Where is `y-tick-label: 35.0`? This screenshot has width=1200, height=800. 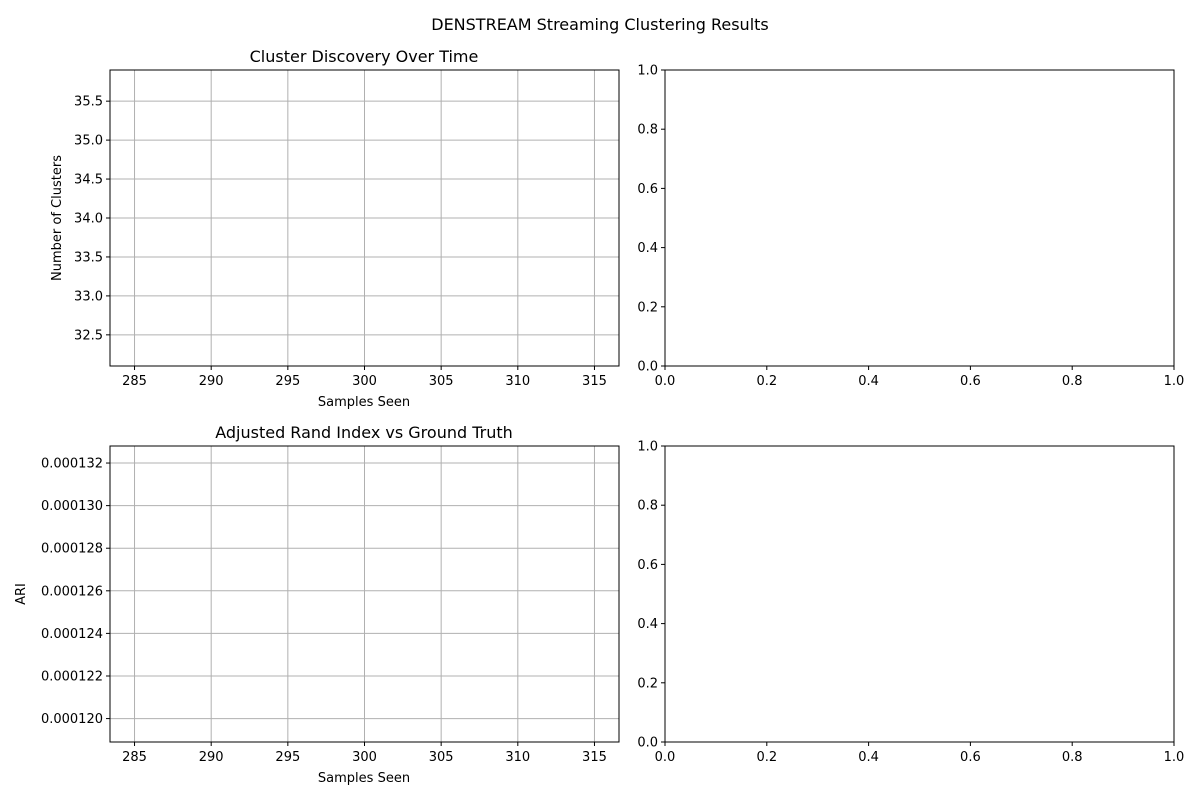 y-tick-label: 35.0 is located at coordinates (88, 141).